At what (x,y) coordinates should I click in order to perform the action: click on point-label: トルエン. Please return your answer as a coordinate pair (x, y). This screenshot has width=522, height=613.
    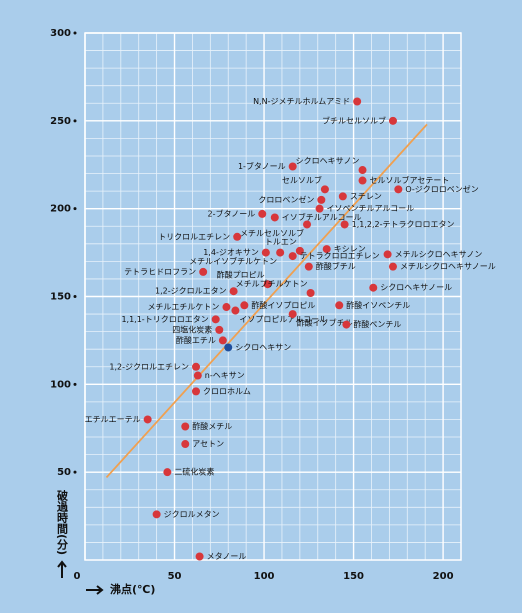
    Looking at the image, I should click on (281, 241).